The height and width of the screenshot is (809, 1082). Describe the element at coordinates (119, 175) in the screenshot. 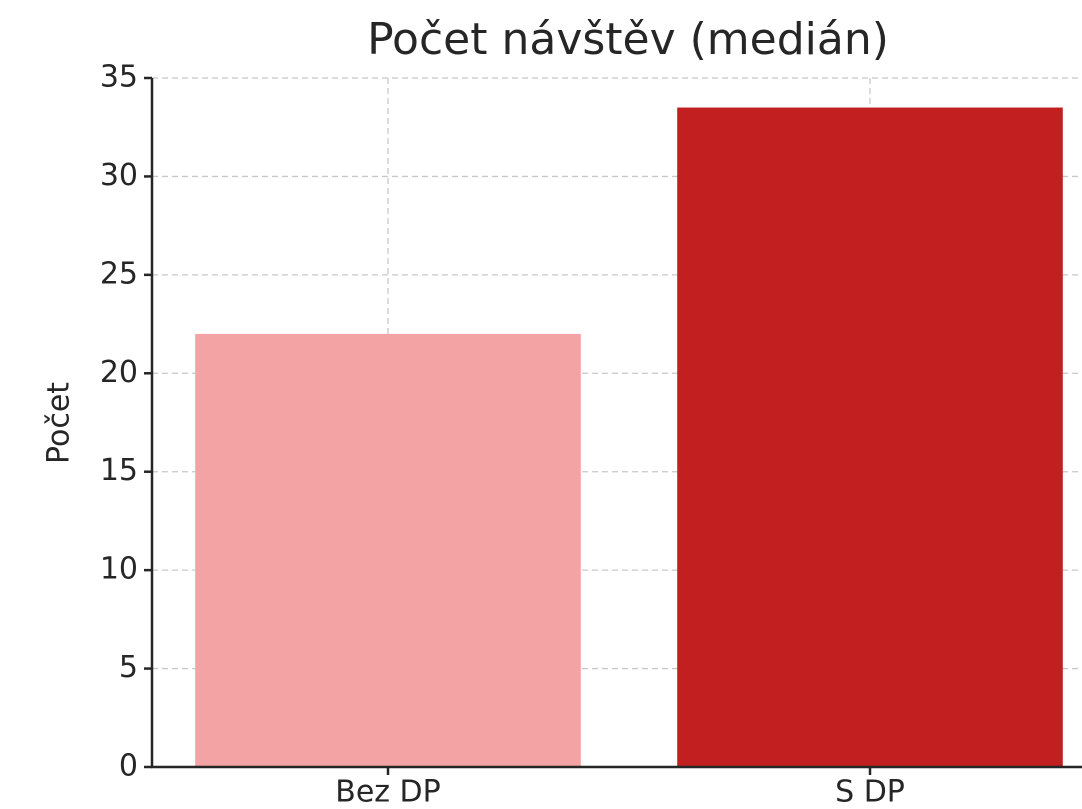

I see `y-tick-label: 30` at that location.